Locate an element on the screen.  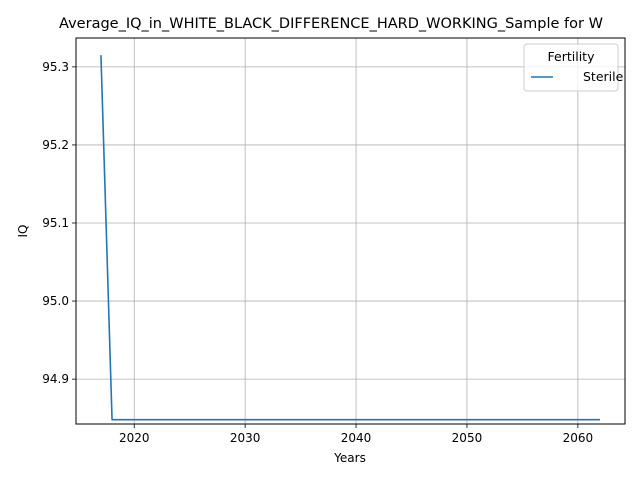
legend: Fertility Sterile is located at coordinates (573, 67).